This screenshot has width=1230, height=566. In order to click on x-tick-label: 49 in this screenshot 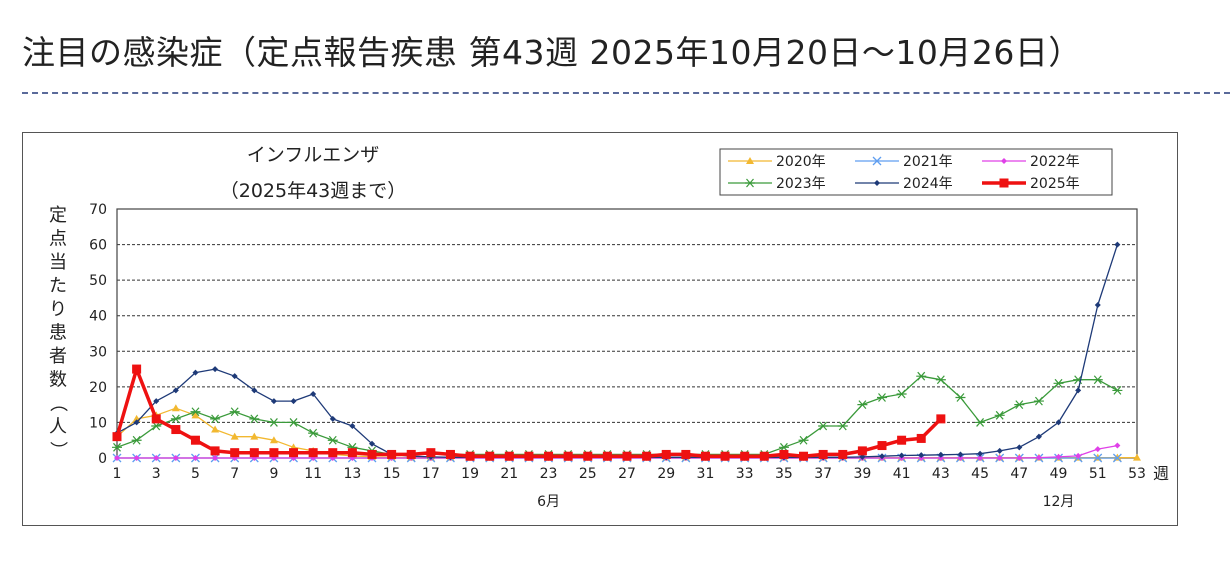, I will do `click(1059, 474)`.